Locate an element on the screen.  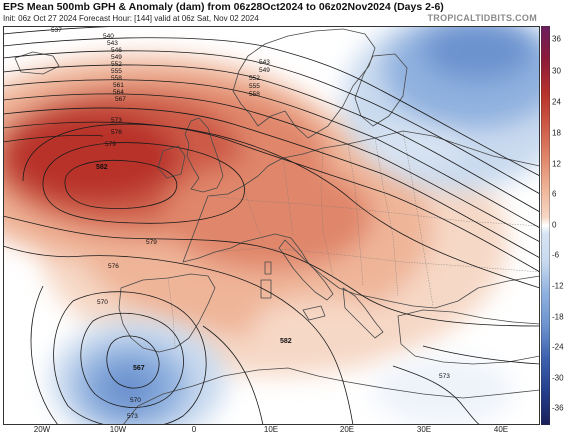
longitude-label: 0 is located at coordinates (194, 429).